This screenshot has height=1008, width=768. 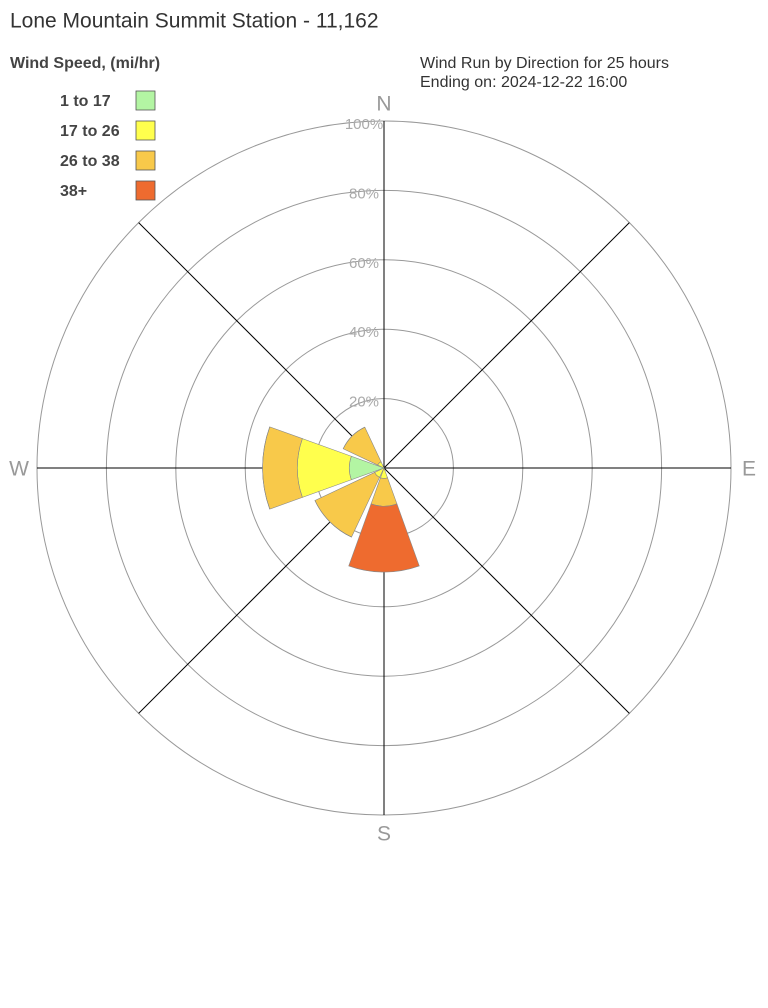 What do you see at coordinates (85, 63) in the screenshot?
I see `legend-title: Wind Speed, (mi/hr)` at bounding box center [85, 63].